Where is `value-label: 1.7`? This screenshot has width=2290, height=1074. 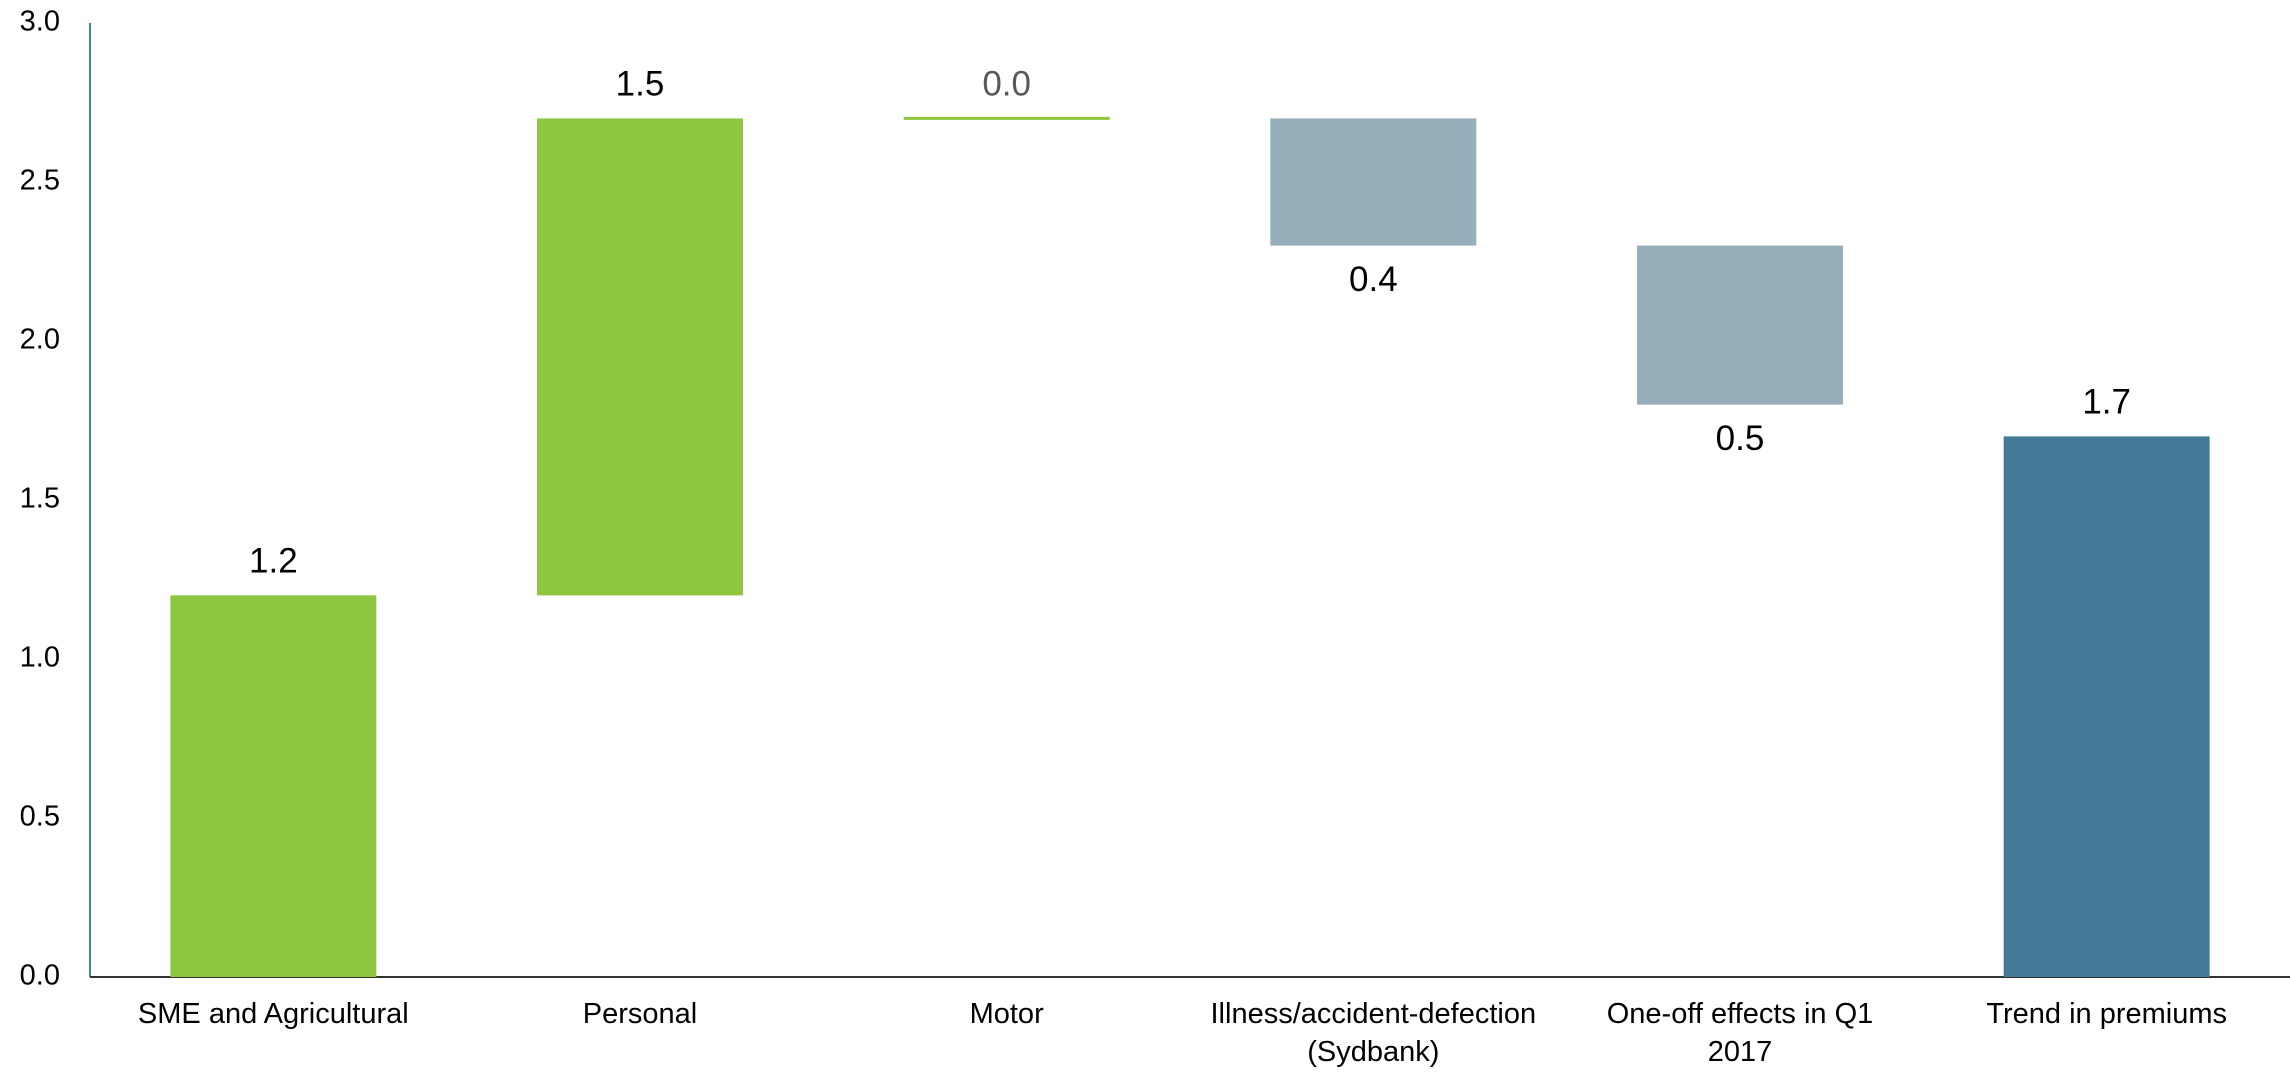 value-label: 1.7 is located at coordinates (2106, 402).